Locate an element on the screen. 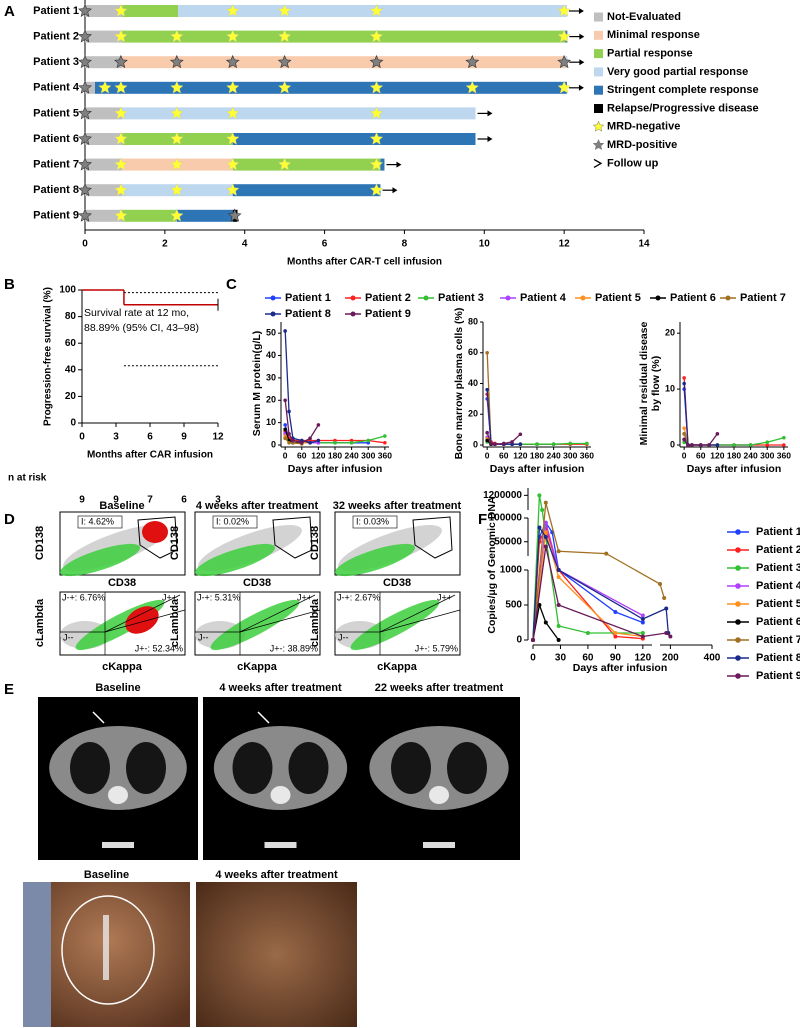 This screenshot has width=800, height=1028. legend-label: Follow up is located at coordinates (633, 163).